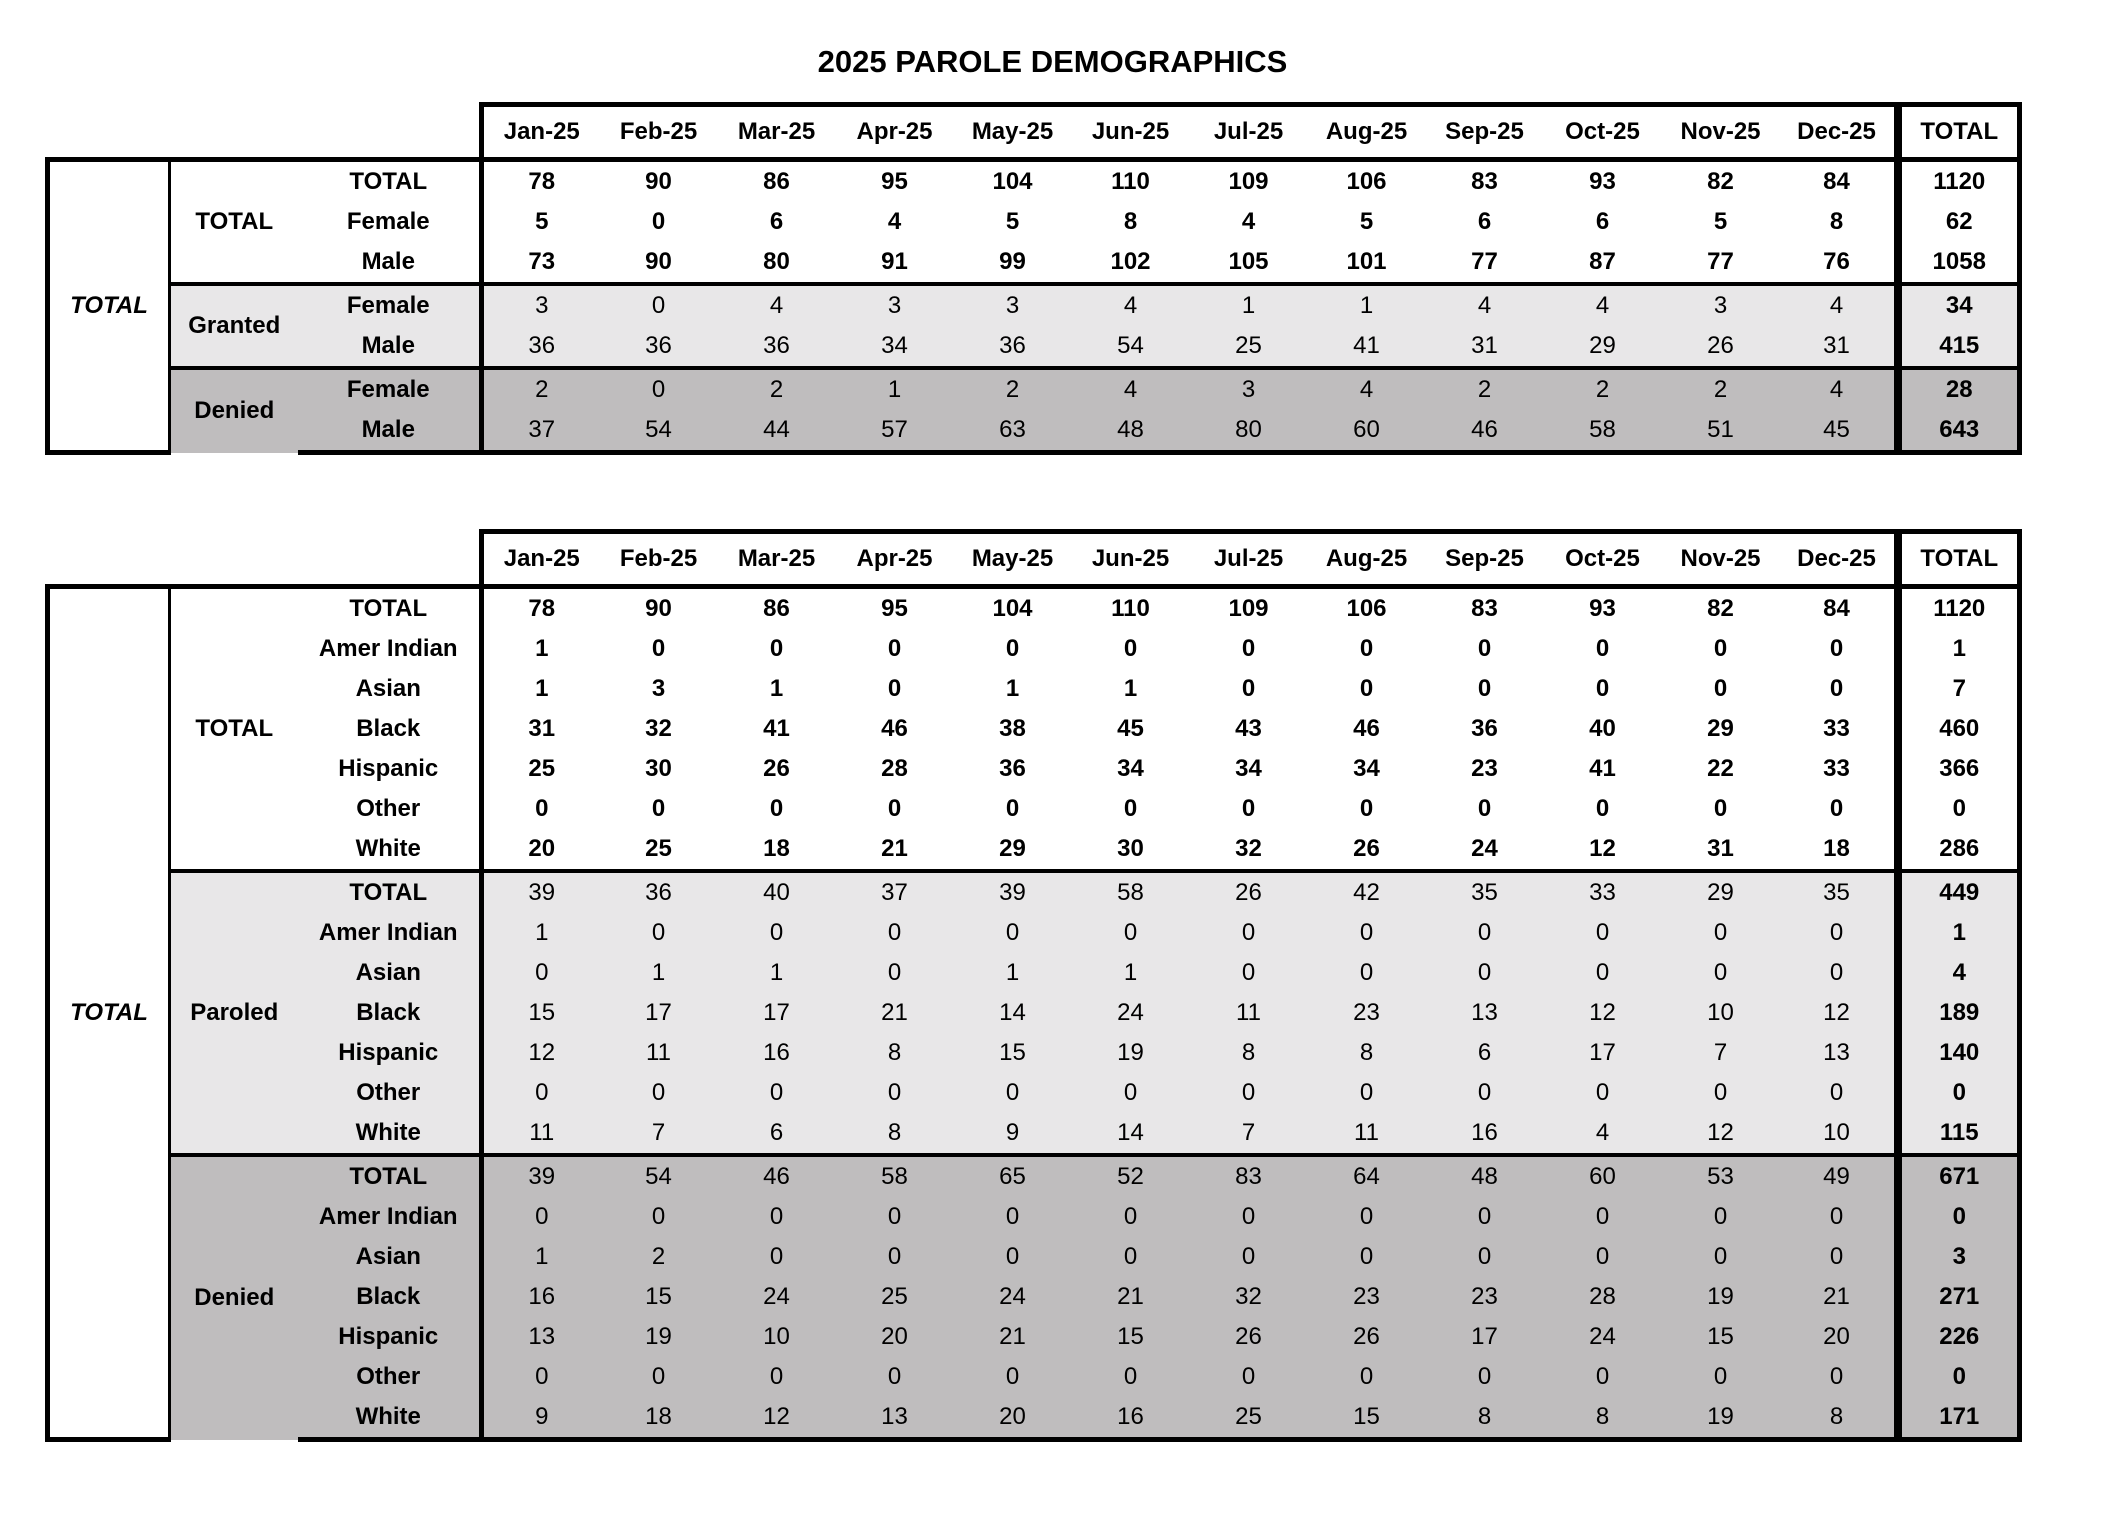 This screenshot has height=1522, width=2105. What do you see at coordinates (1248, 132) in the screenshot?
I see `month-header: Jul-25` at bounding box center [1248, 132].